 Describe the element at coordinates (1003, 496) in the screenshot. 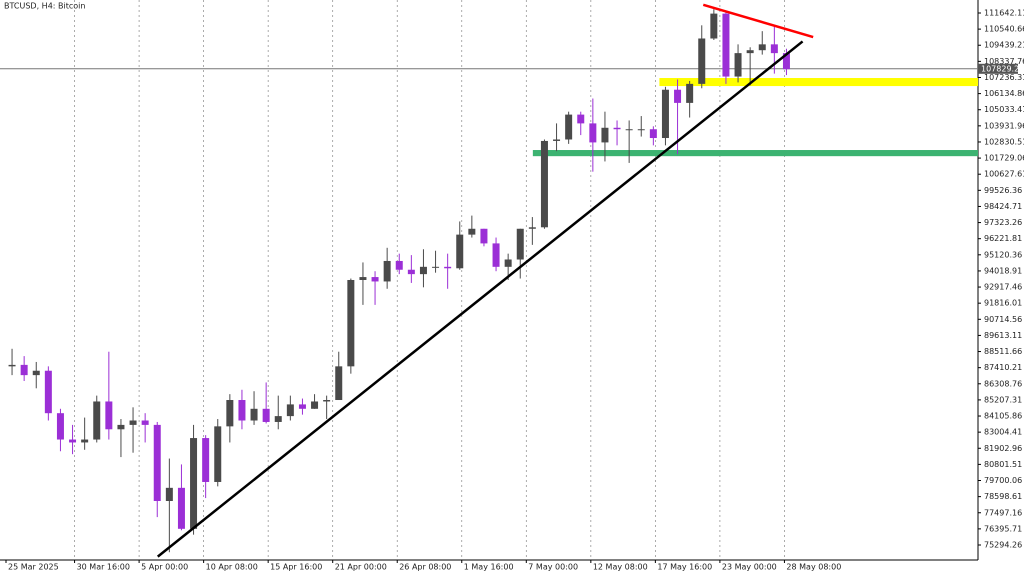

I see `y-tick-label: 78598.61` at that location.